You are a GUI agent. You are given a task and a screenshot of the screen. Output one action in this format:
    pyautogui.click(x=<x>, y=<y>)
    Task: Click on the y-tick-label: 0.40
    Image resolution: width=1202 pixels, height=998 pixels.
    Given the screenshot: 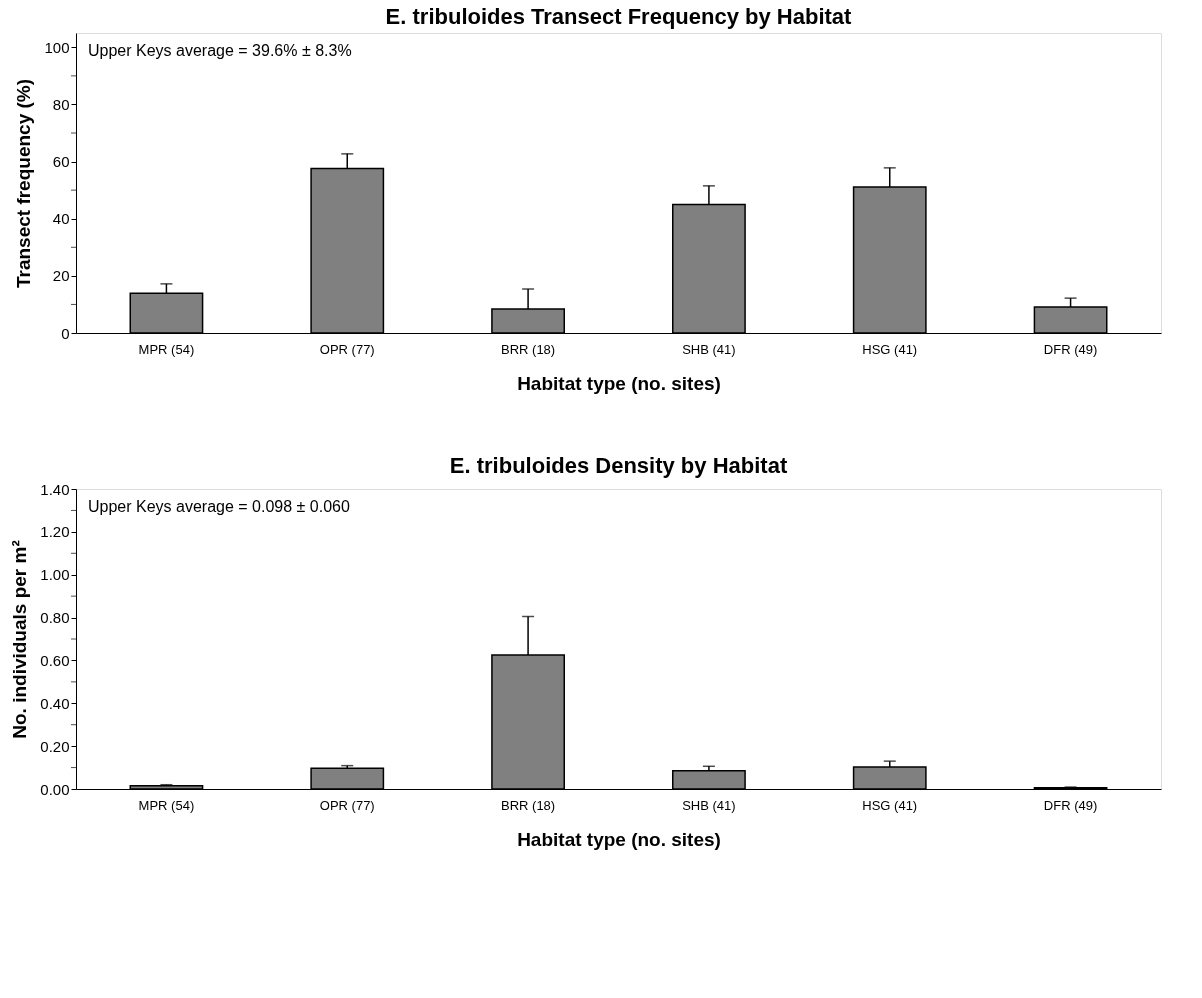 What is the action you would take?
    pyautogui.click(x=55, y=703)
    